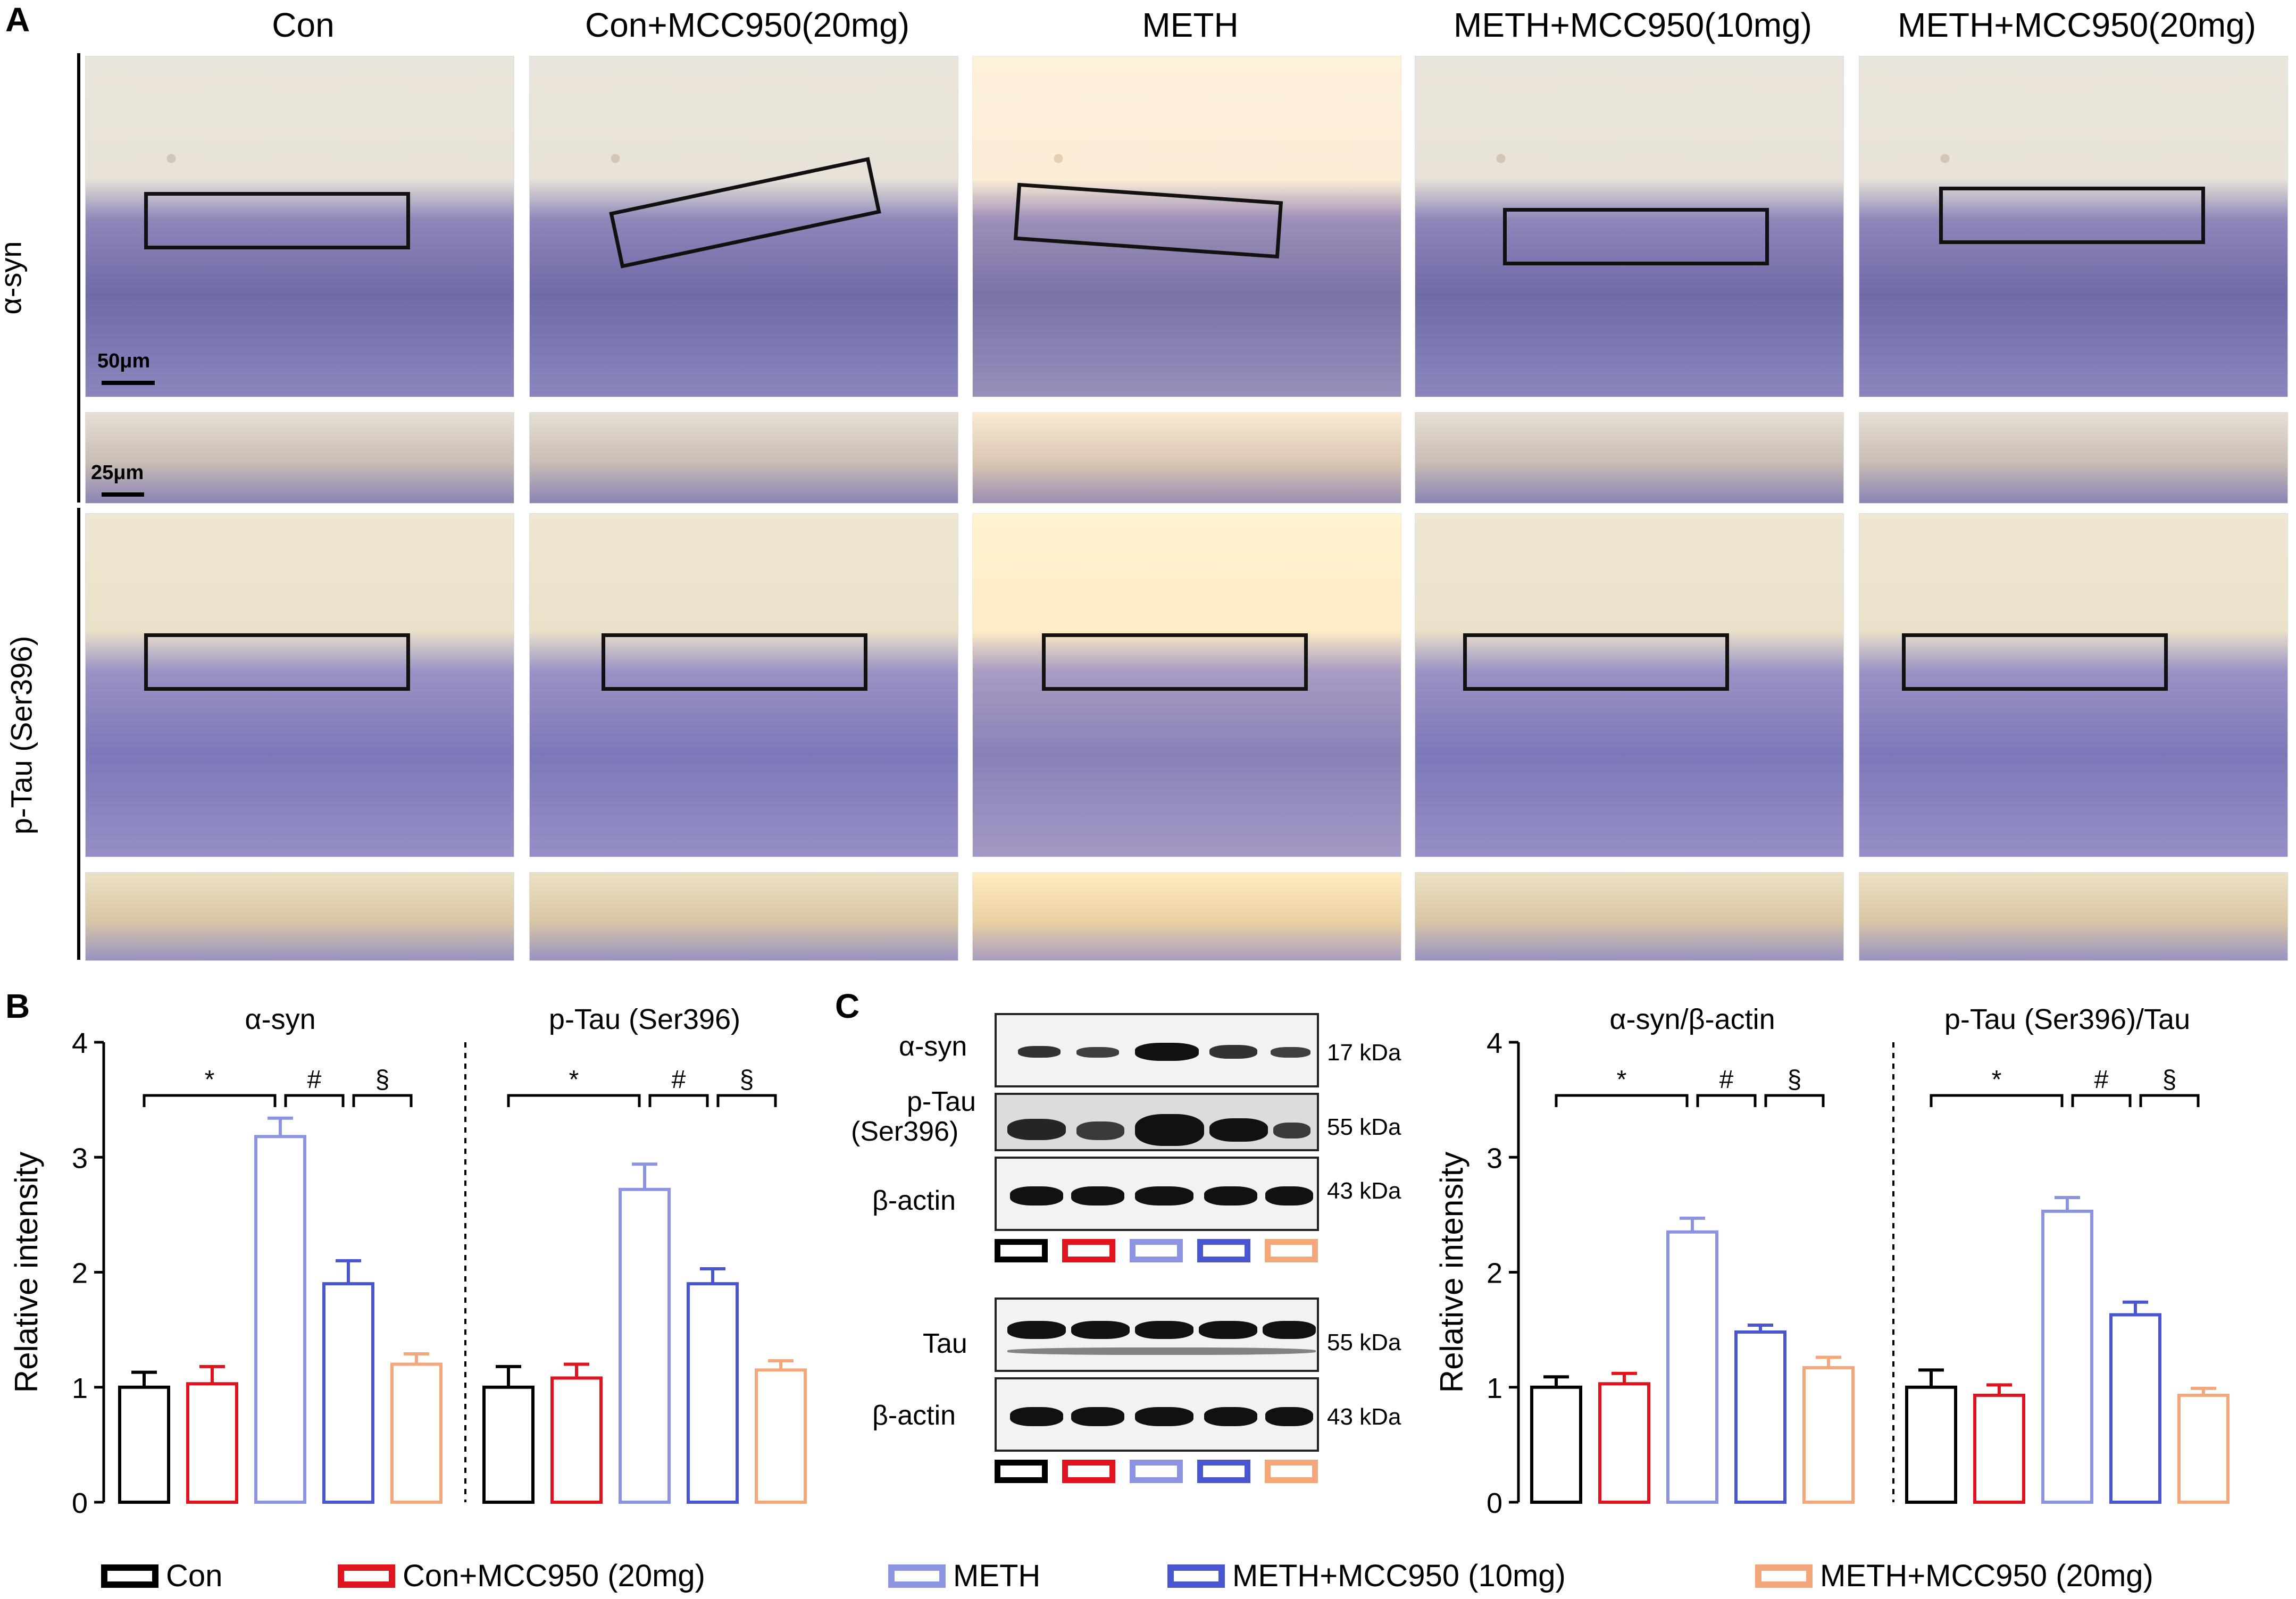  What do you see at coordinates (1494, 1043) in the screenshot?
I see `y-tick-label: 4` at bounding box center [1494, 1043].